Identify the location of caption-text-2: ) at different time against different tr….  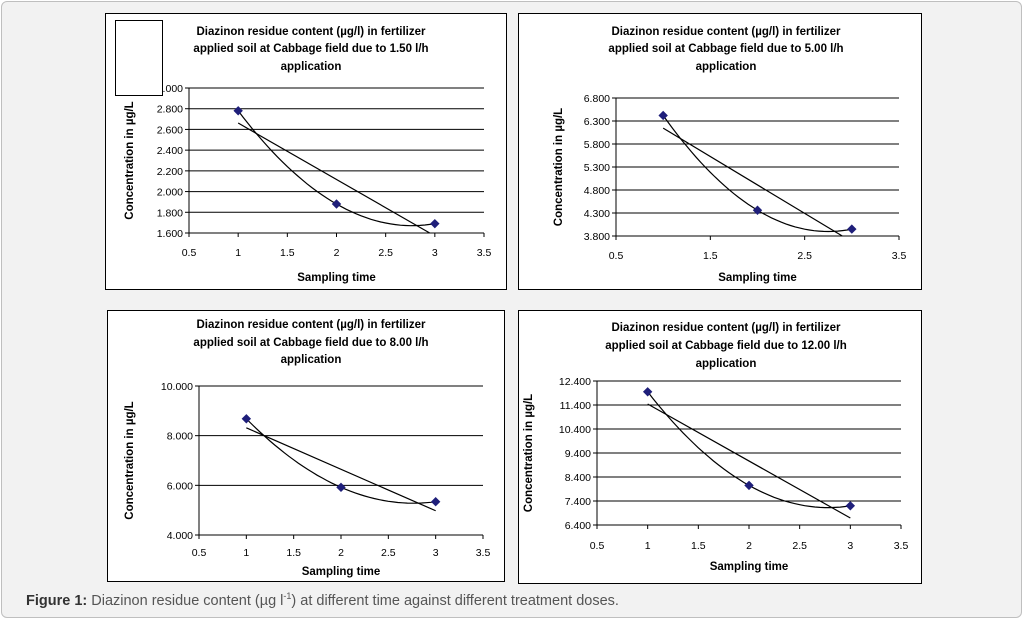
(455, 600).